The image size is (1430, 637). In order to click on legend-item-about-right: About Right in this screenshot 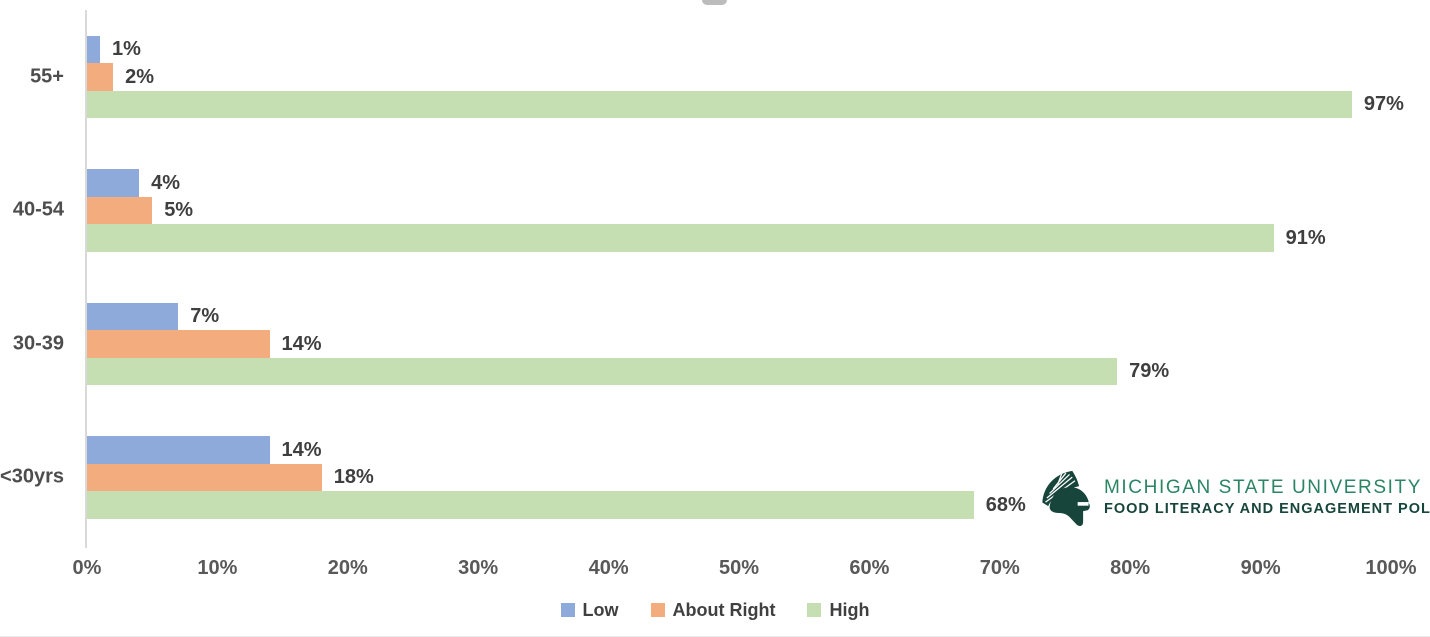, I will do `click(713, 610)`.